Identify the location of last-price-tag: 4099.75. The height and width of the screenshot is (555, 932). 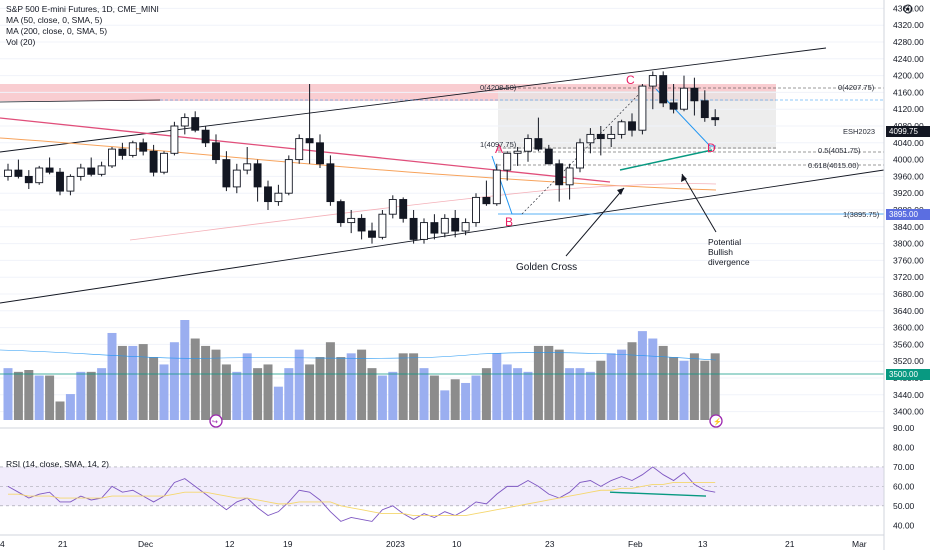
(903, 131).